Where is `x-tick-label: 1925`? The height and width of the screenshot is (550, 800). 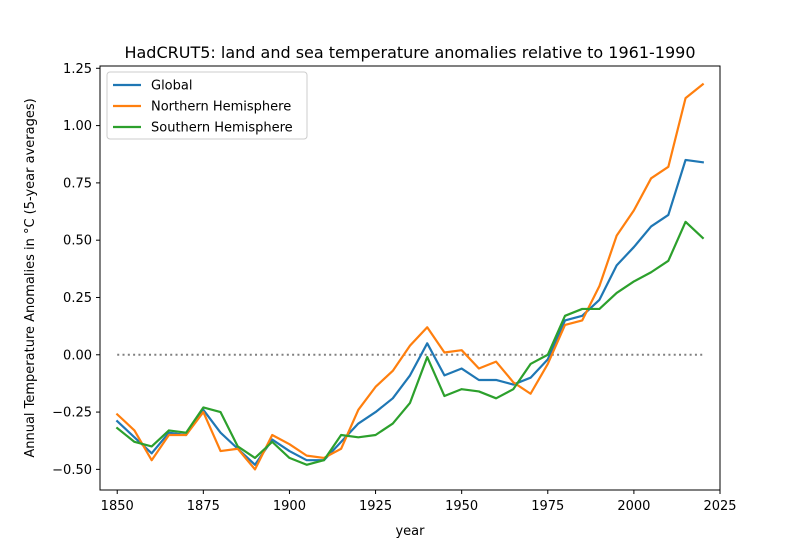 x-tick-label: 1925 is located at coordinates (375, 506).